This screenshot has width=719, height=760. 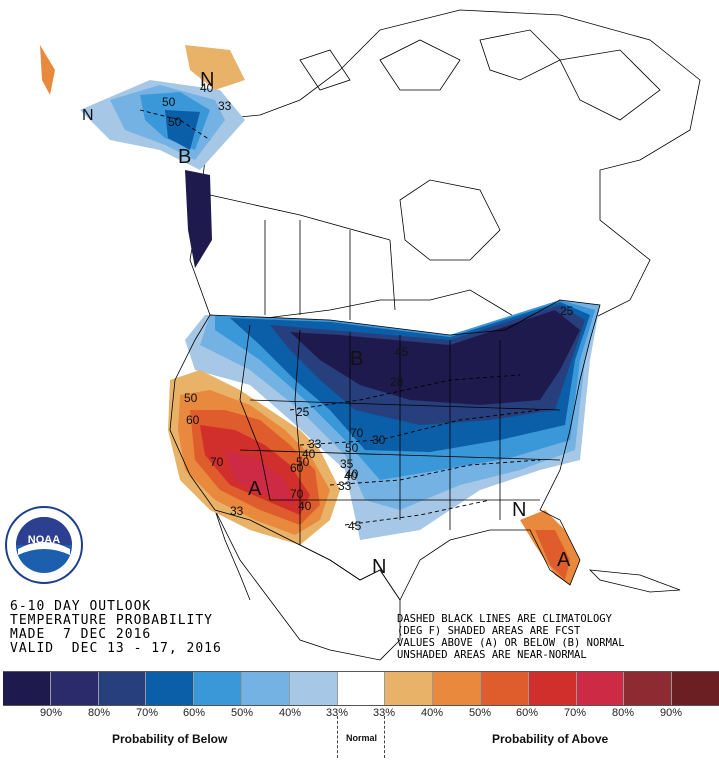 I want to click on title-line: TEMPERATURE PROBABILITY, so click(x=112, y=620).